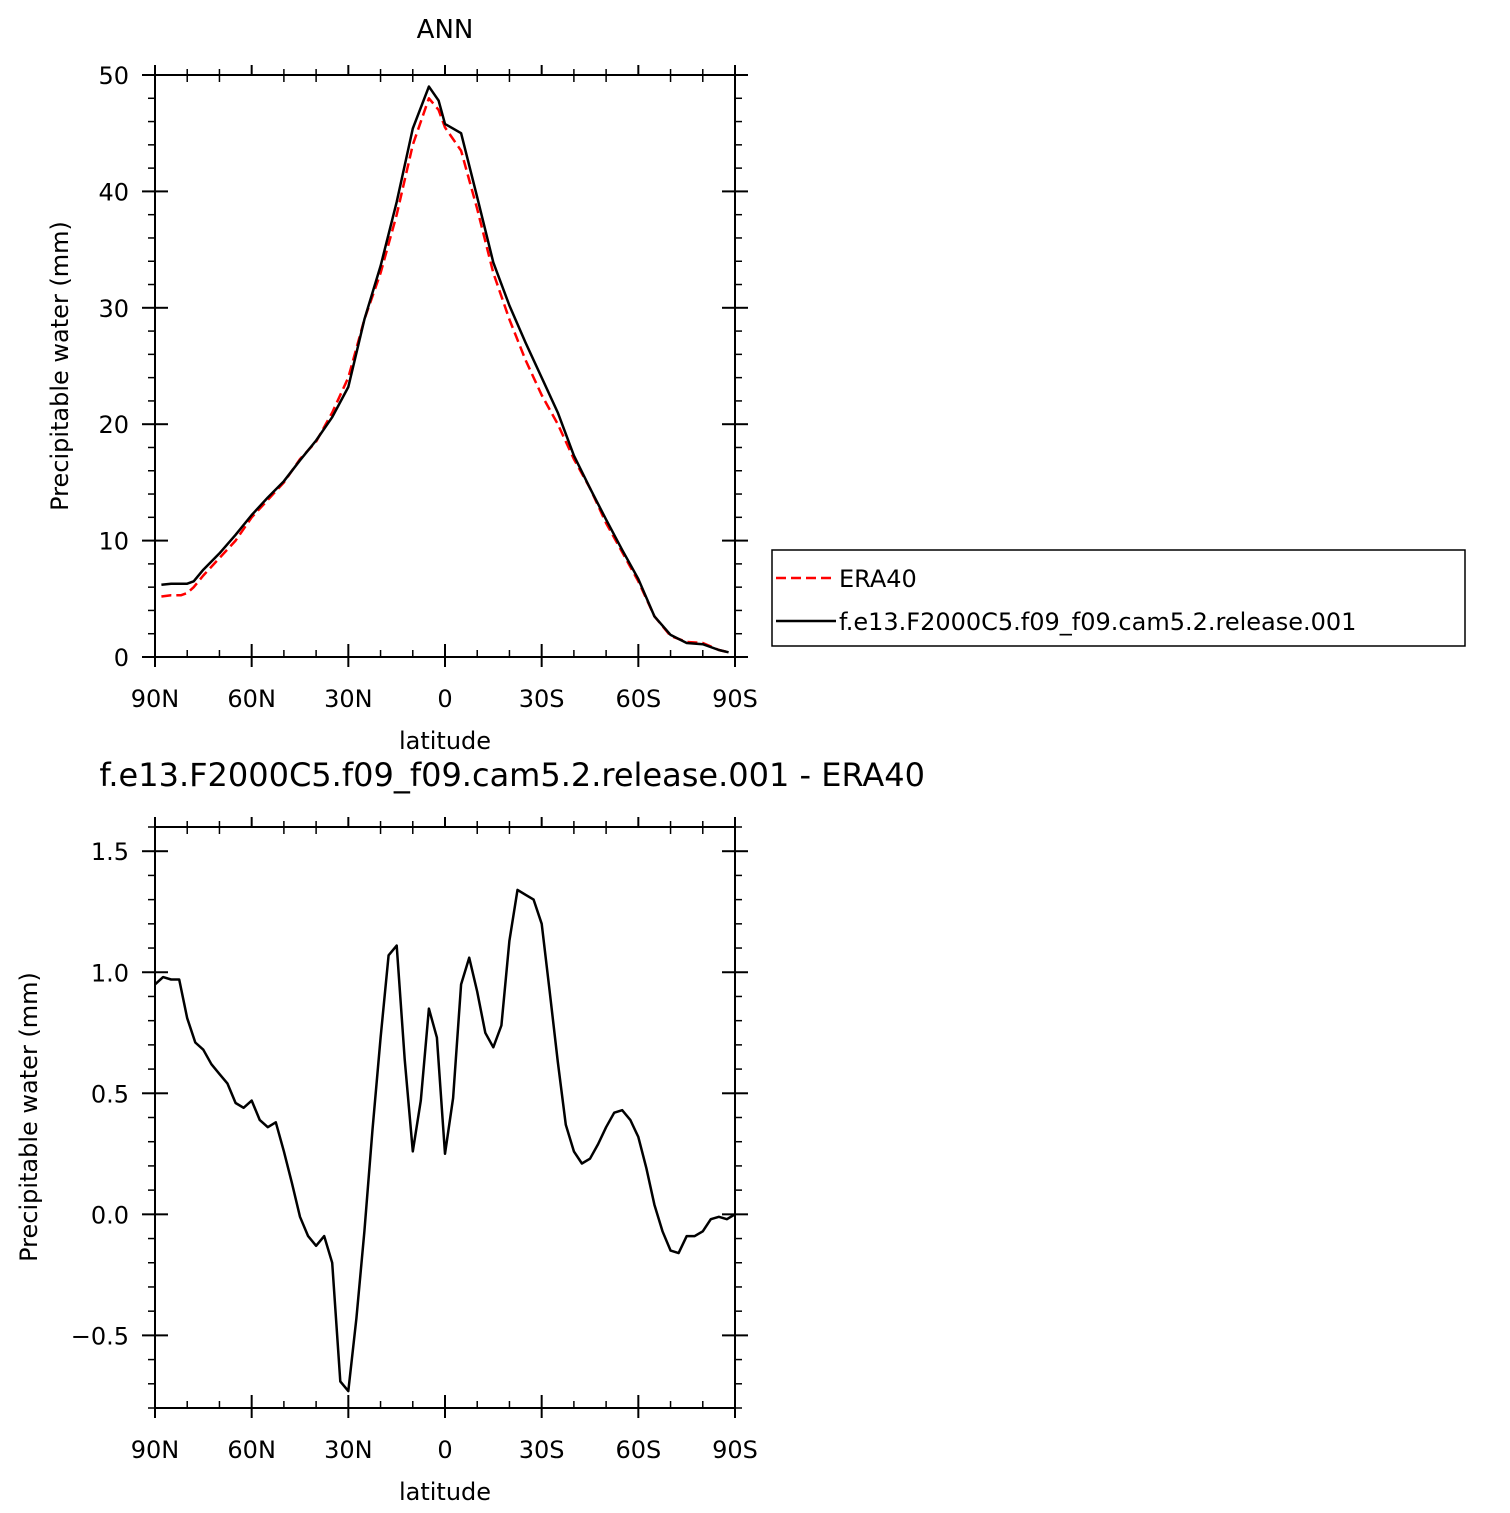 Image resolution: width=1510 pixels, height=1513 pixels. Describe the element at coordinates (348, 1450) in the screenshot. I see `lower-x-tick-label: 30N` at that location.